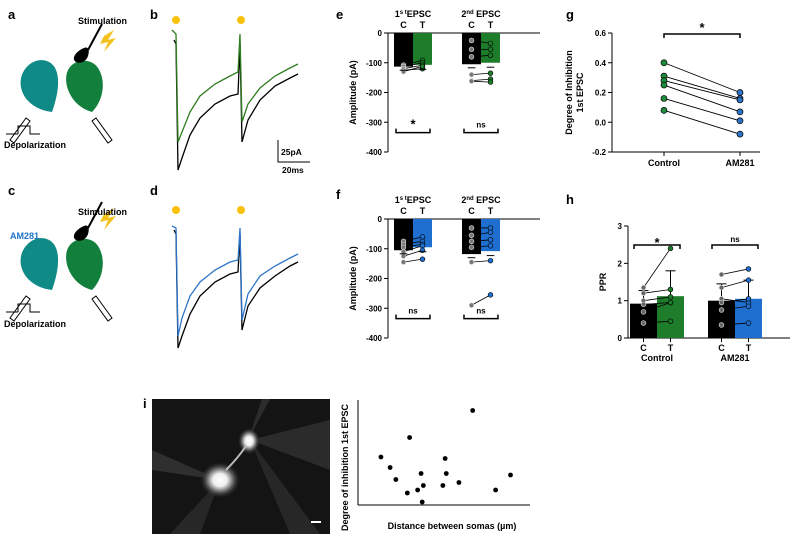 The width and height of the screenshot is (800, 541). I want to click on y-axis-label: Amplitude (pA), so click(353, 92).